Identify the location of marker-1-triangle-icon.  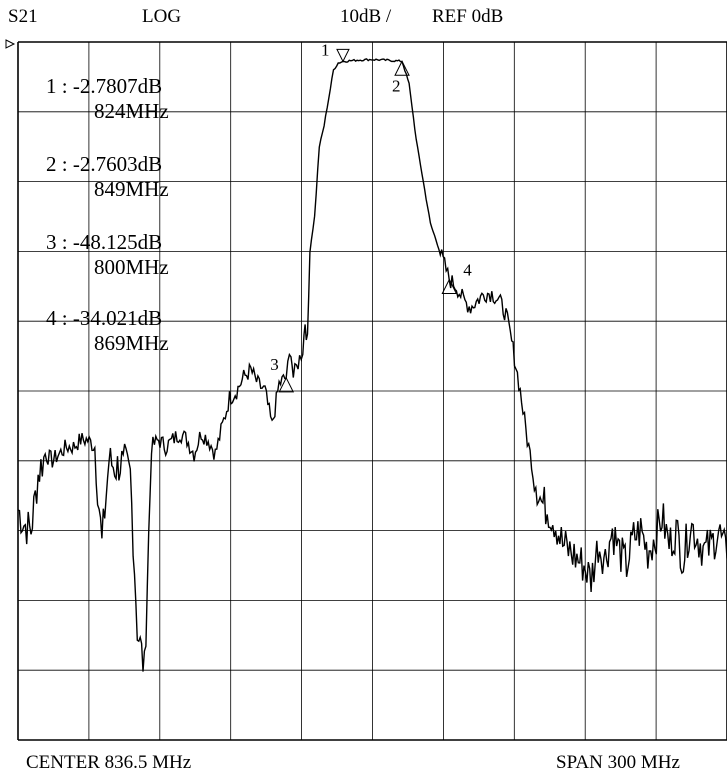
(343, 55).